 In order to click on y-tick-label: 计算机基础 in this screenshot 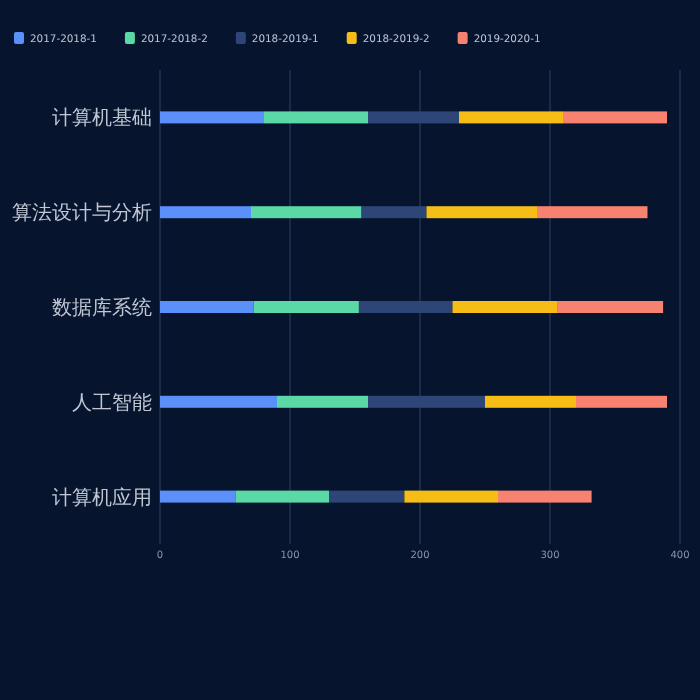, I will do `click(102, 118)`.